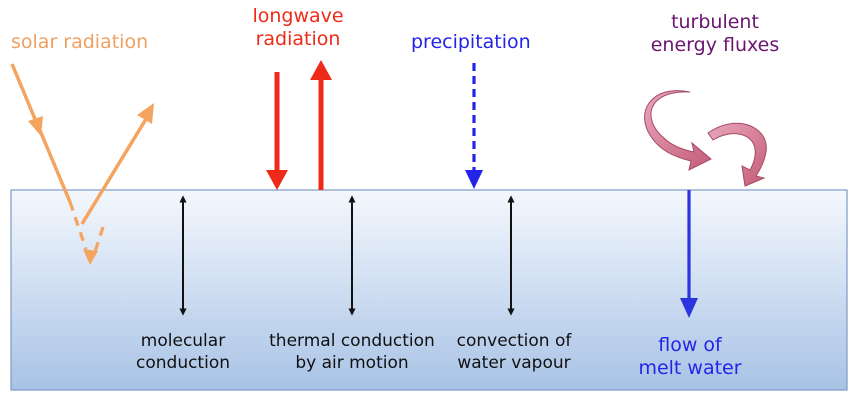 The width and height of the screenshot is (857, 401). I want to click on longwave-radiation-label: longwave radiation, so click(298, 28).